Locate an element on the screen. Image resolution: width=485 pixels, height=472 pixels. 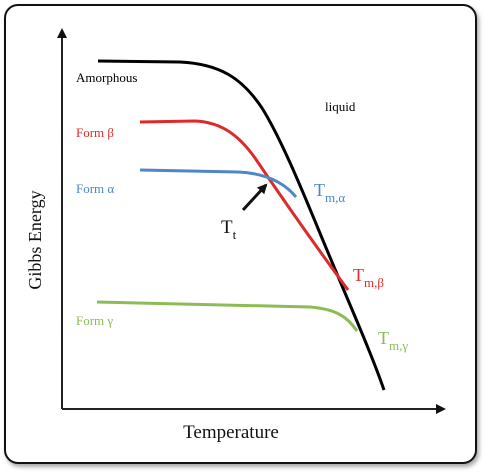
gamma-label: Form γ is located at coordinates (94, 320).